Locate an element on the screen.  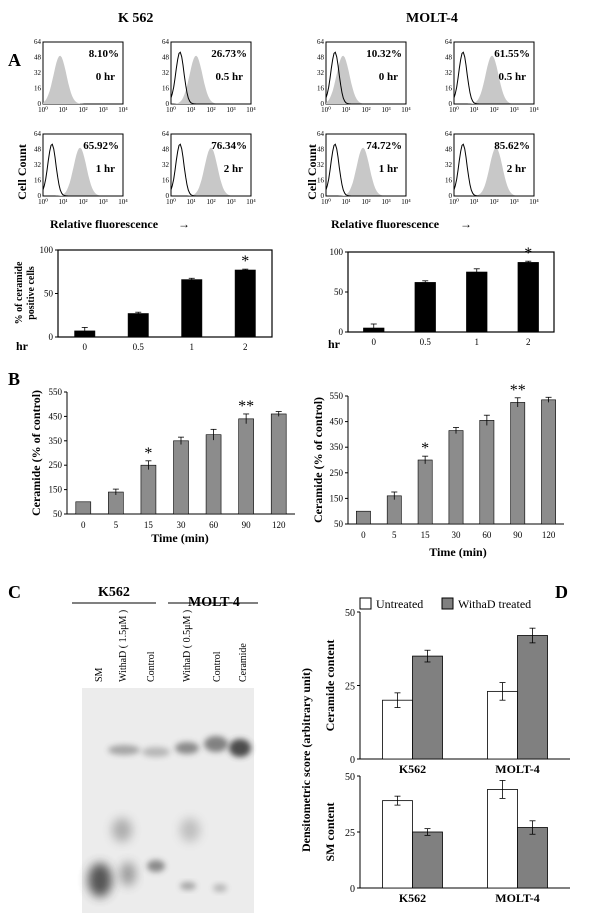
chart-d-ceramide: 0 25 50 K562 MOLT-4 Ceramide content is located at coordinates (446, 692).